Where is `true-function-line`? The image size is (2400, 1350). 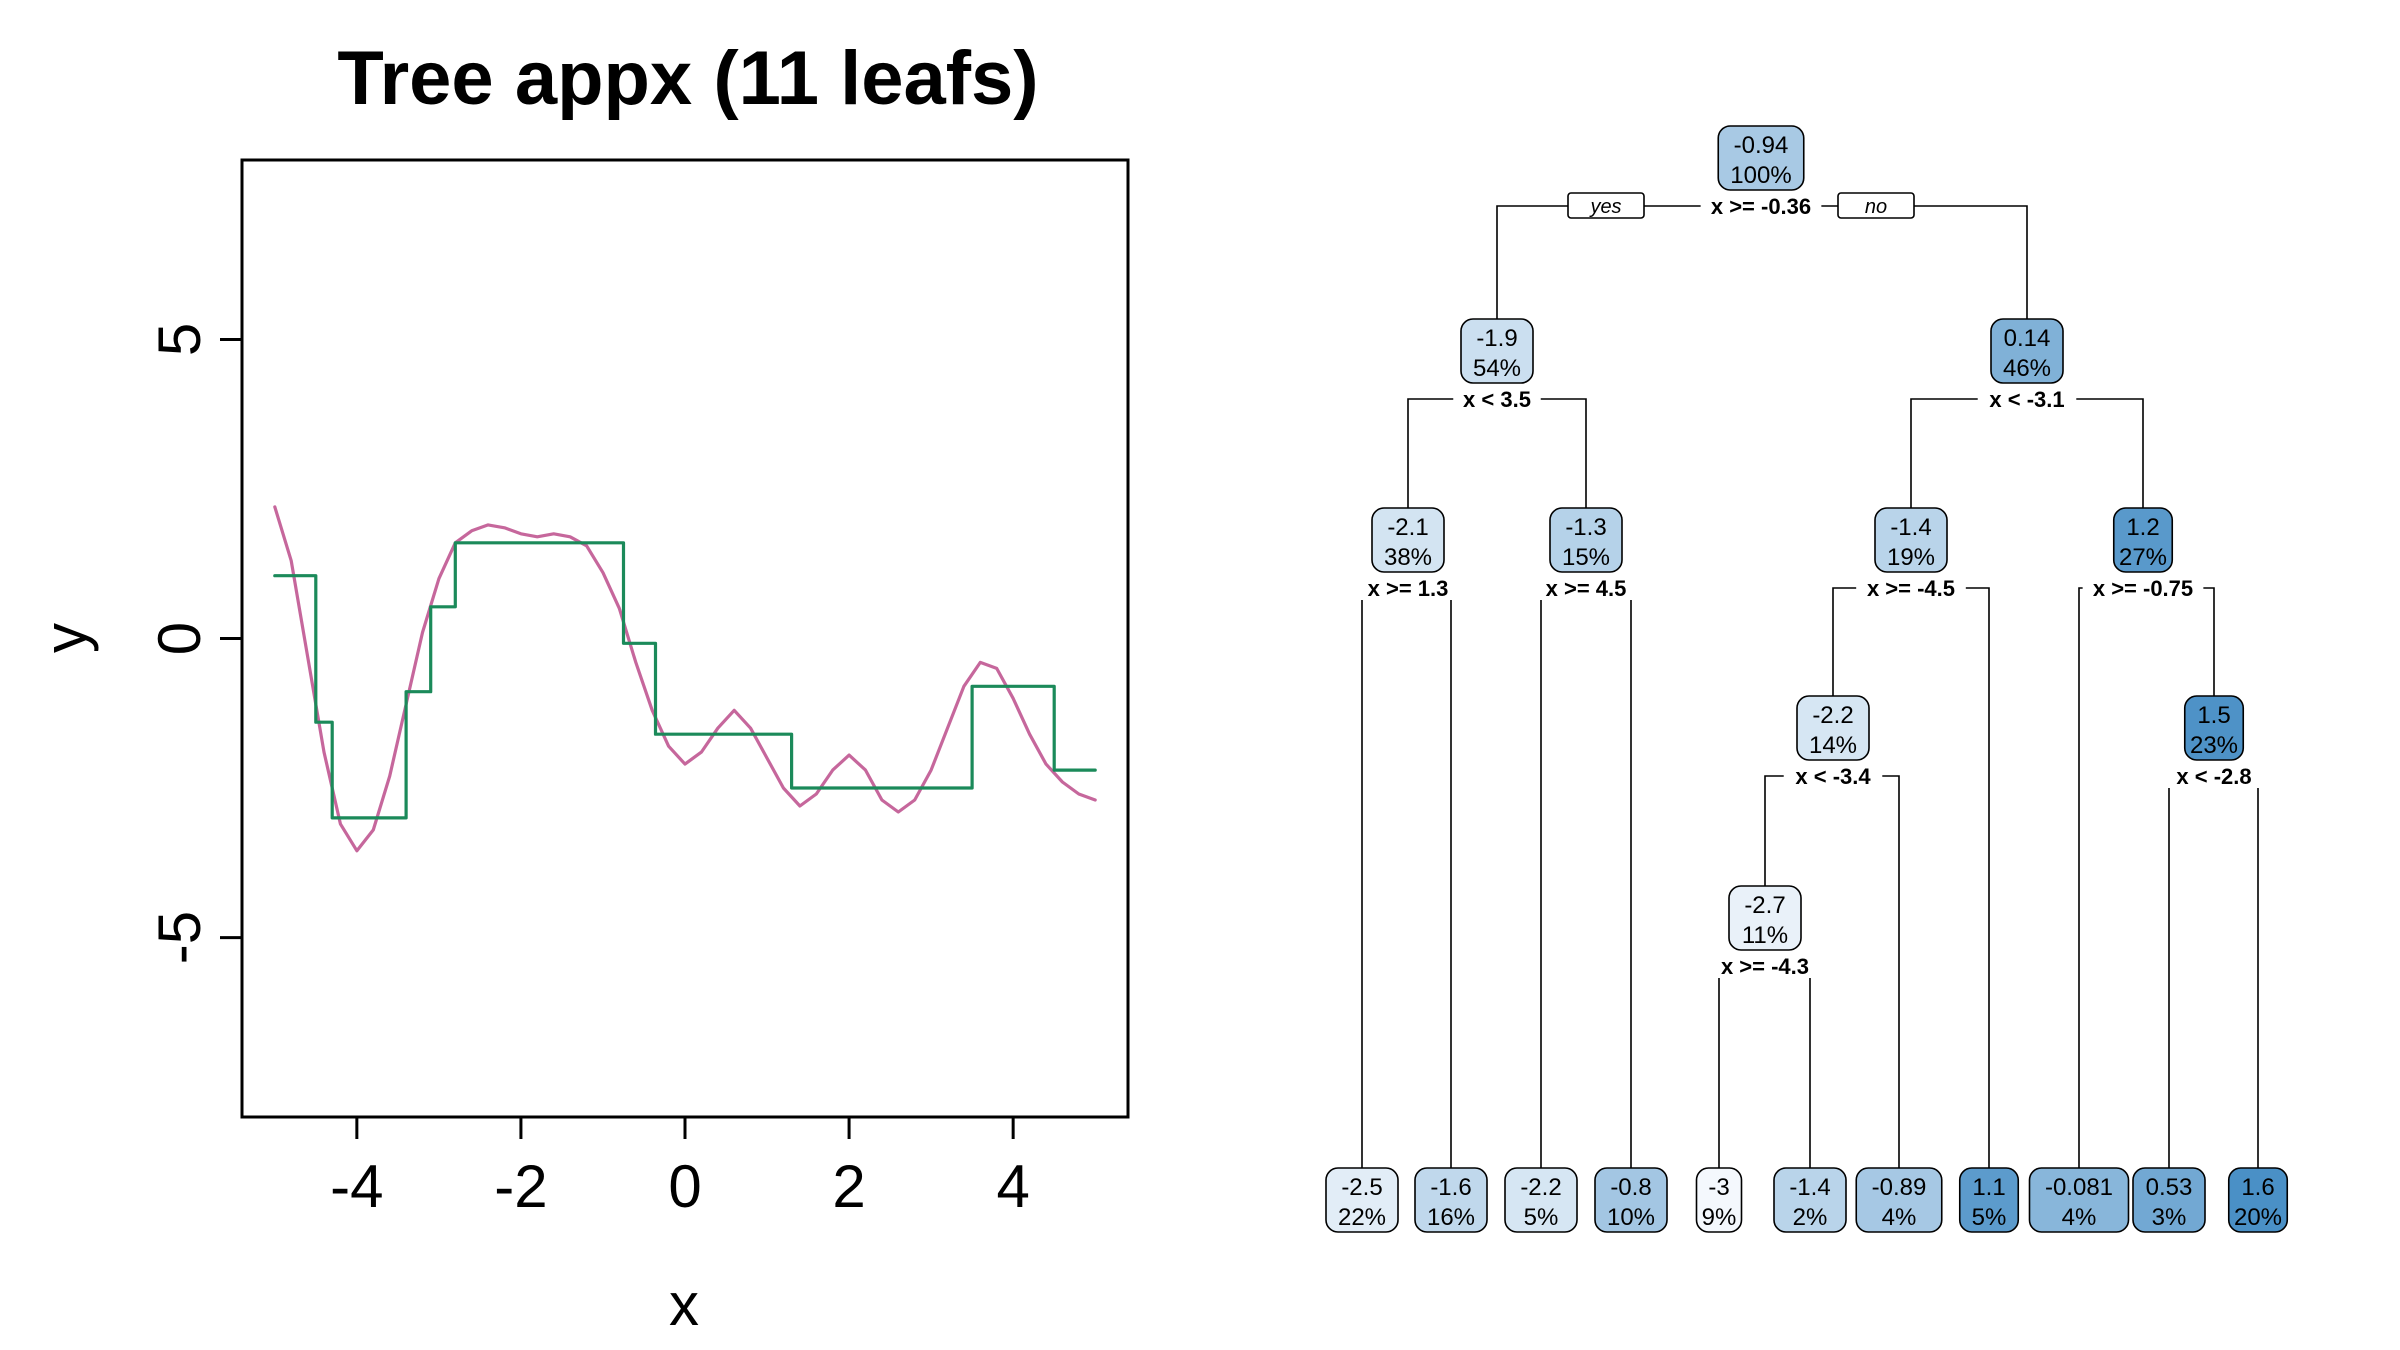
true-function-line is located at coordinates (685, 679).